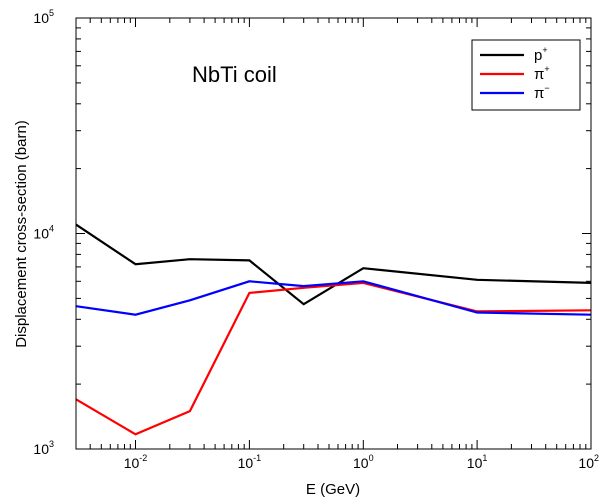 The height and width of the screenshot is (500, 603). What do you see at coordinates (588, 462) in the screenshot?
I see `x-tick-label: 10²` at bounding box center [588, 462].